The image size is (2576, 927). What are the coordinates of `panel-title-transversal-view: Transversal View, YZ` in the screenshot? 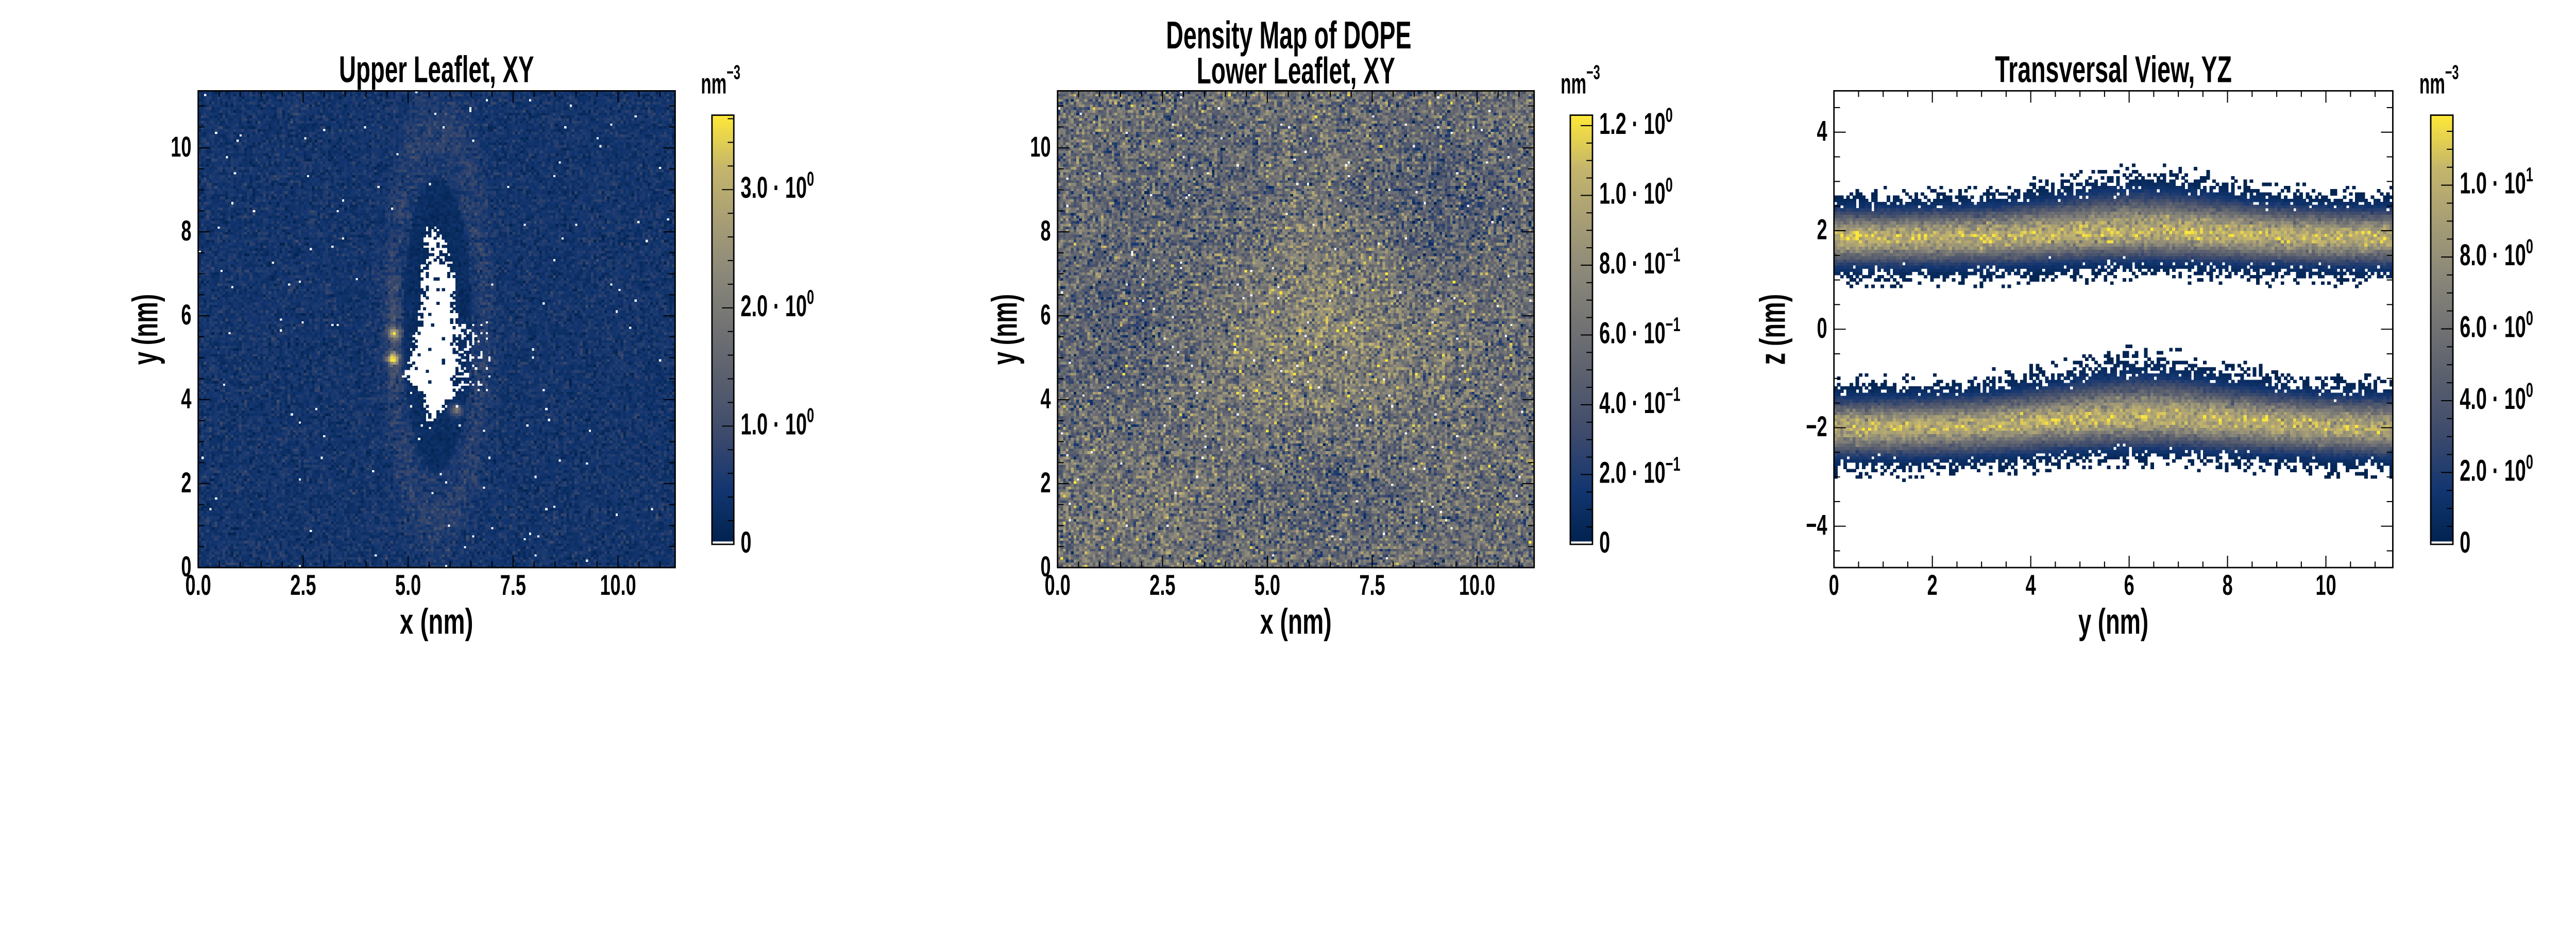 It's located at (2113, 70).